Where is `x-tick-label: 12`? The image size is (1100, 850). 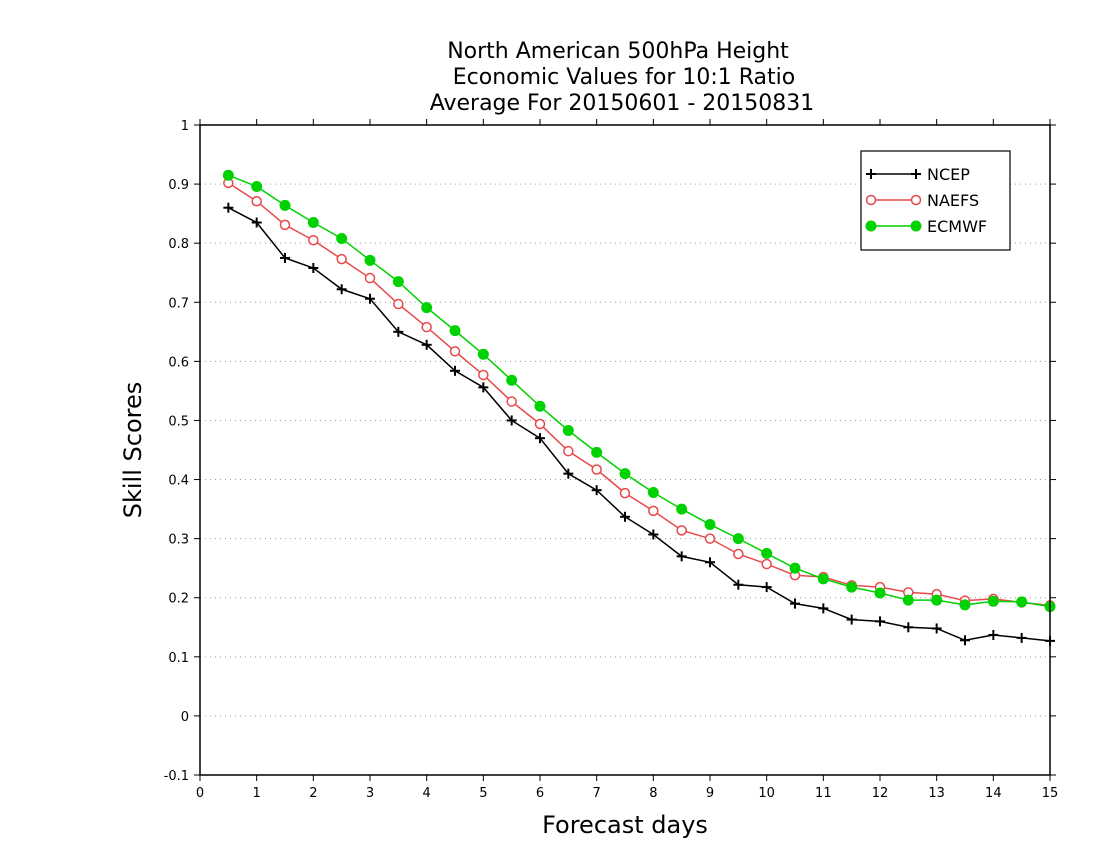
x-tick-label: 12 is located at coordinates (880, 793).